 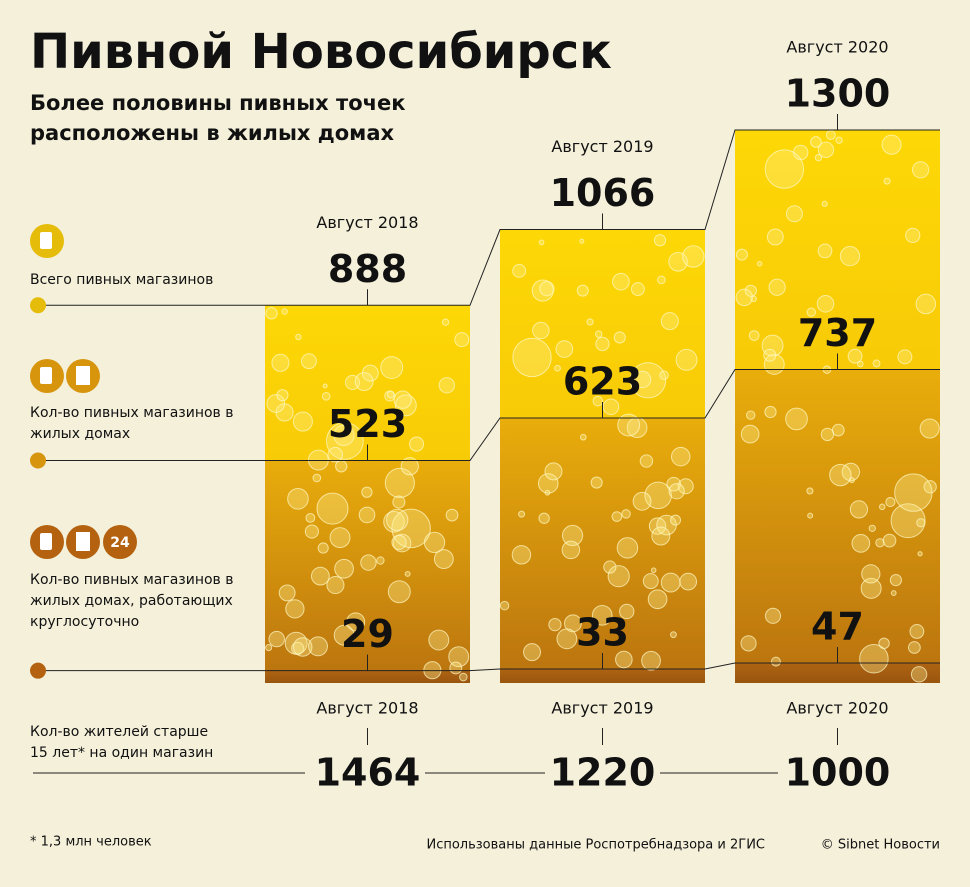 What do you see at coordinates (602, 146) in the screenshot?
I see `category-label: Август 2019` at bounding box center [602, 146].